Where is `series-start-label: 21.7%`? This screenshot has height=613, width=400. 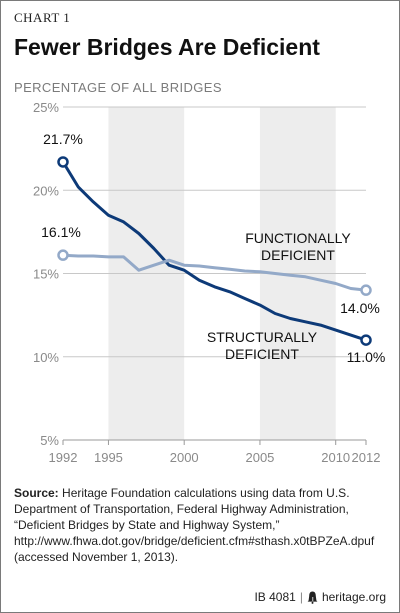
series-start-label: 21.7% is located at coordinates (63, 139).